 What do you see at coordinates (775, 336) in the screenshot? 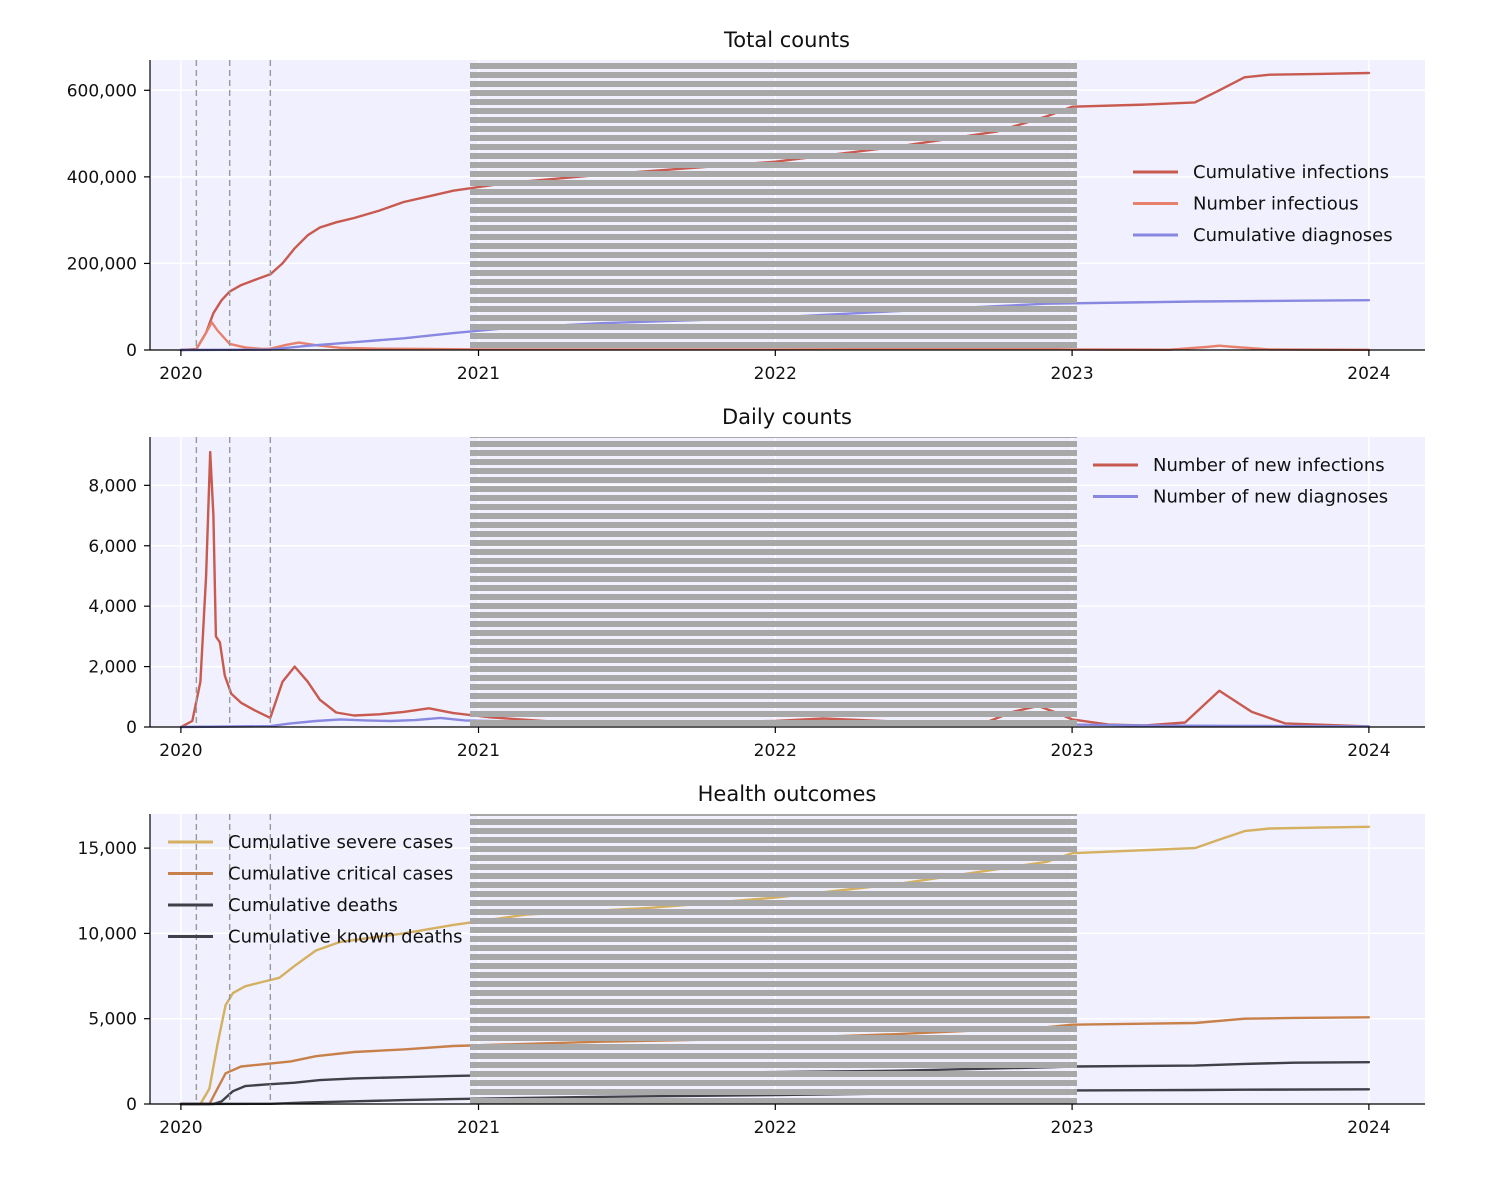
I see `series-line-number-infectious` at bounding box center [775, 336].